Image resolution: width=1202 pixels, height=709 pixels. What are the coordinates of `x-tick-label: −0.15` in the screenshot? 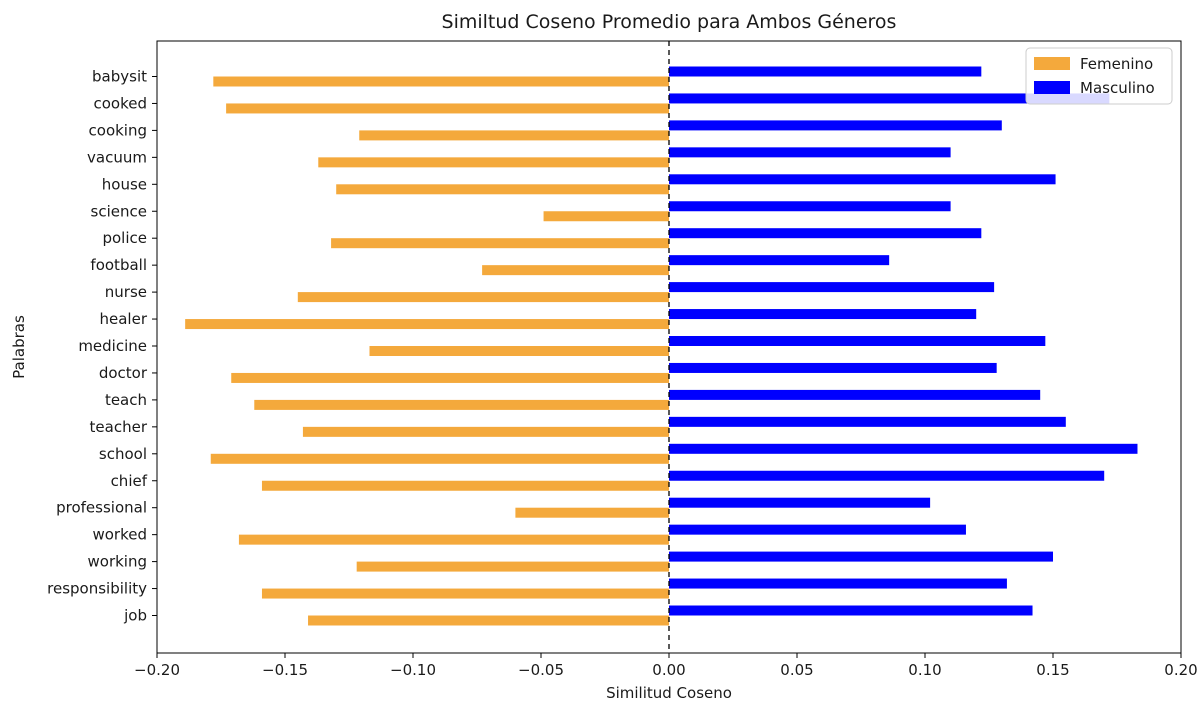 It's located at (285, 670).